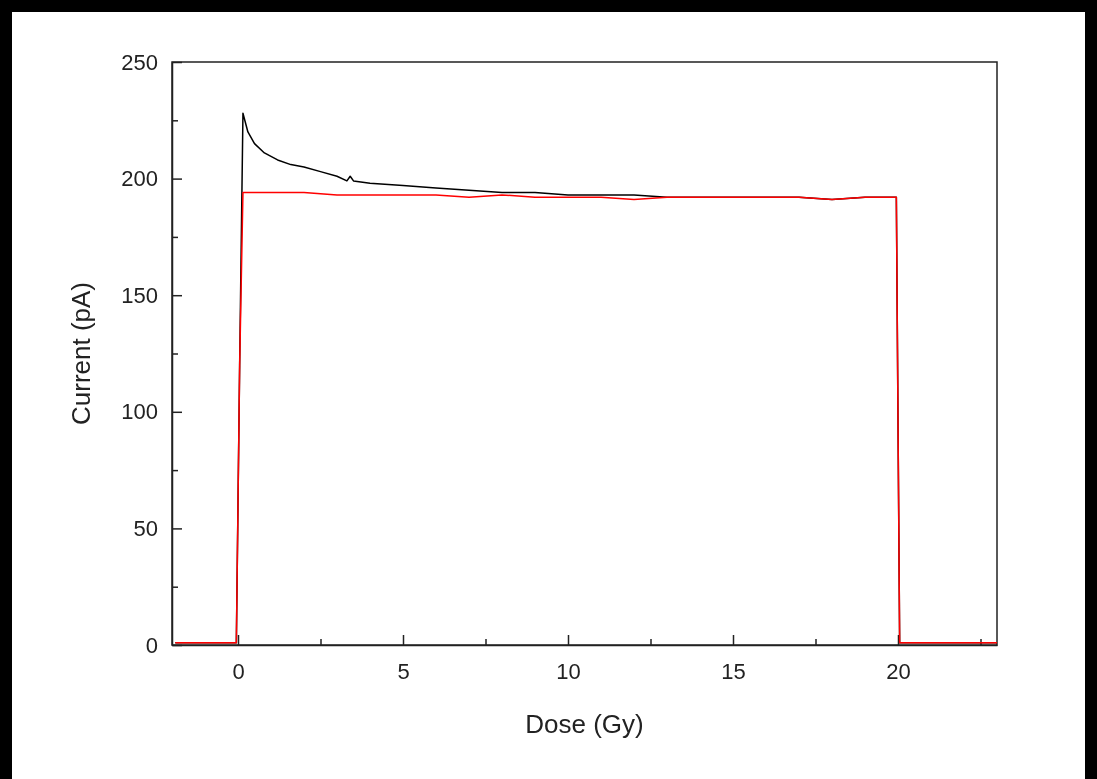 This screenshot has width=1097, height=779. What do you see at coordinates (139, 62) in the screenshot?
I see `y-tick-label: 250` at bounding box center [139, 62].